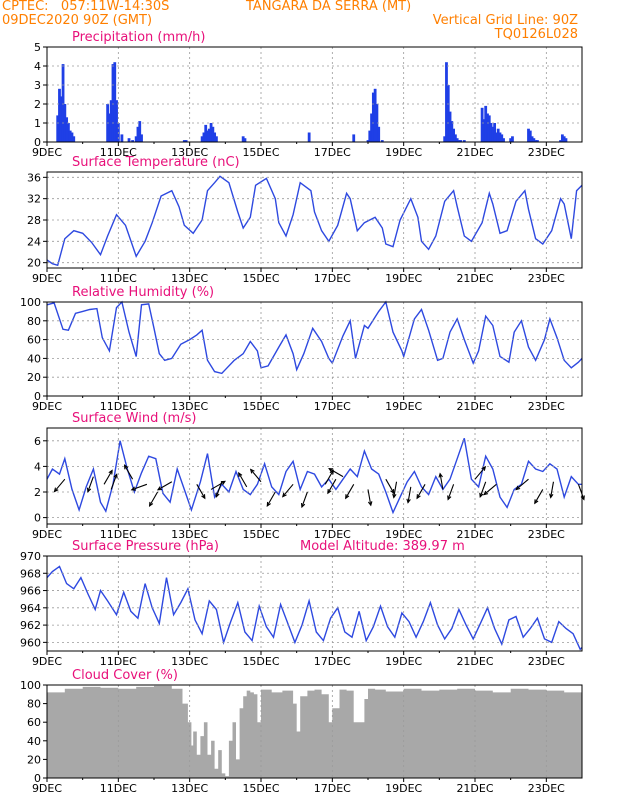 Image resolution: width=618 pixels, height=800 pixels. Describe the element at coordinates (474, 278) in the screenshot. I see `temp-xtick-label: 21DEC` at that location.